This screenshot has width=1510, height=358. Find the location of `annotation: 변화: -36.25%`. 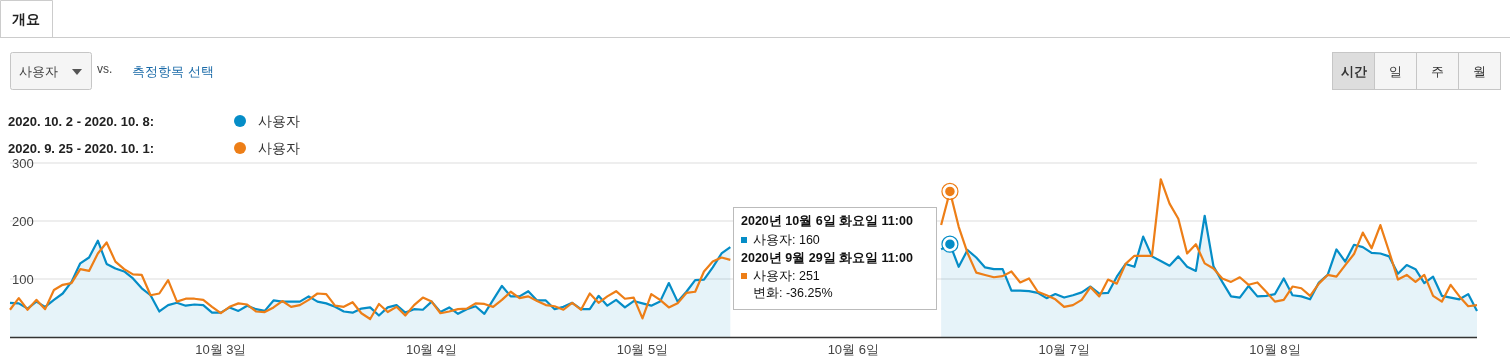

annotation: 변화: -36.25% is located at coordinates (793, 293).